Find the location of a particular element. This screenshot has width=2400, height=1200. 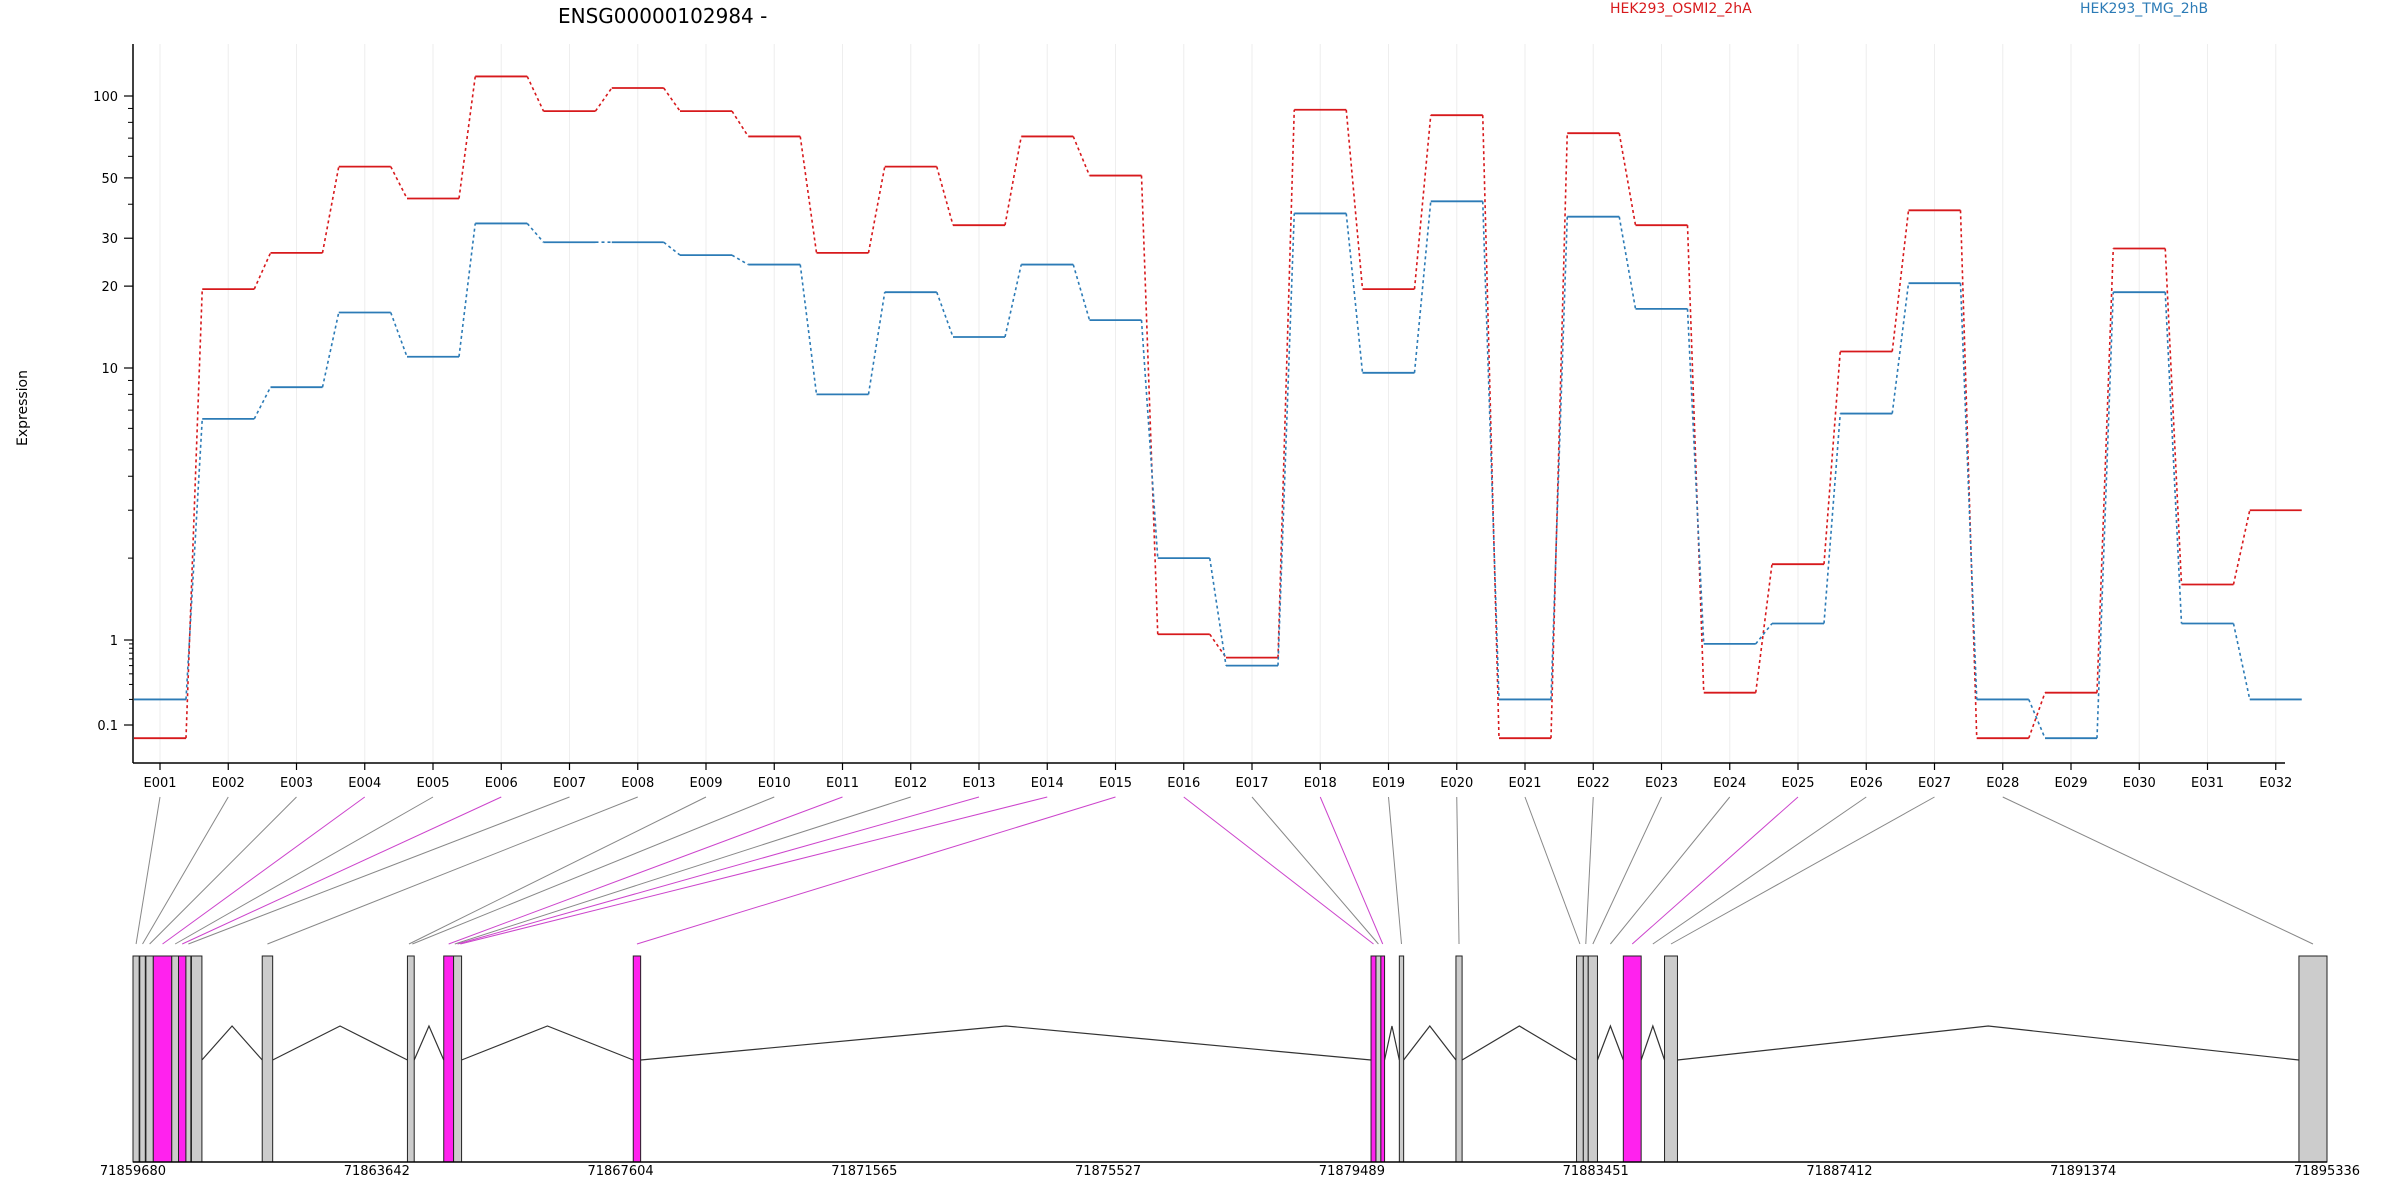

coordinate-tick-label: 71879489 is located at coordinates (1352, 1171).